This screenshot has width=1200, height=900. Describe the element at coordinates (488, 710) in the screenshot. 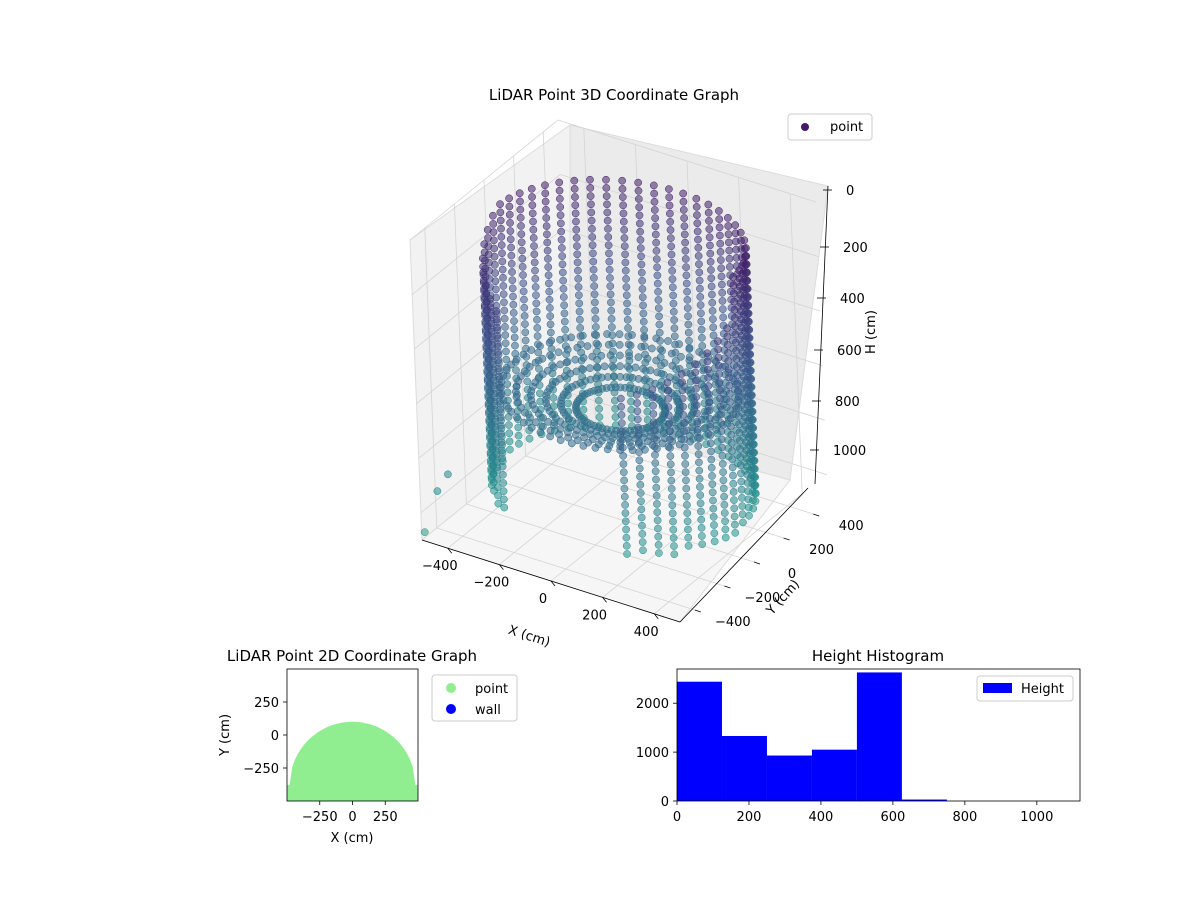

I see `legend-label-wall-2d: wall` at that location.